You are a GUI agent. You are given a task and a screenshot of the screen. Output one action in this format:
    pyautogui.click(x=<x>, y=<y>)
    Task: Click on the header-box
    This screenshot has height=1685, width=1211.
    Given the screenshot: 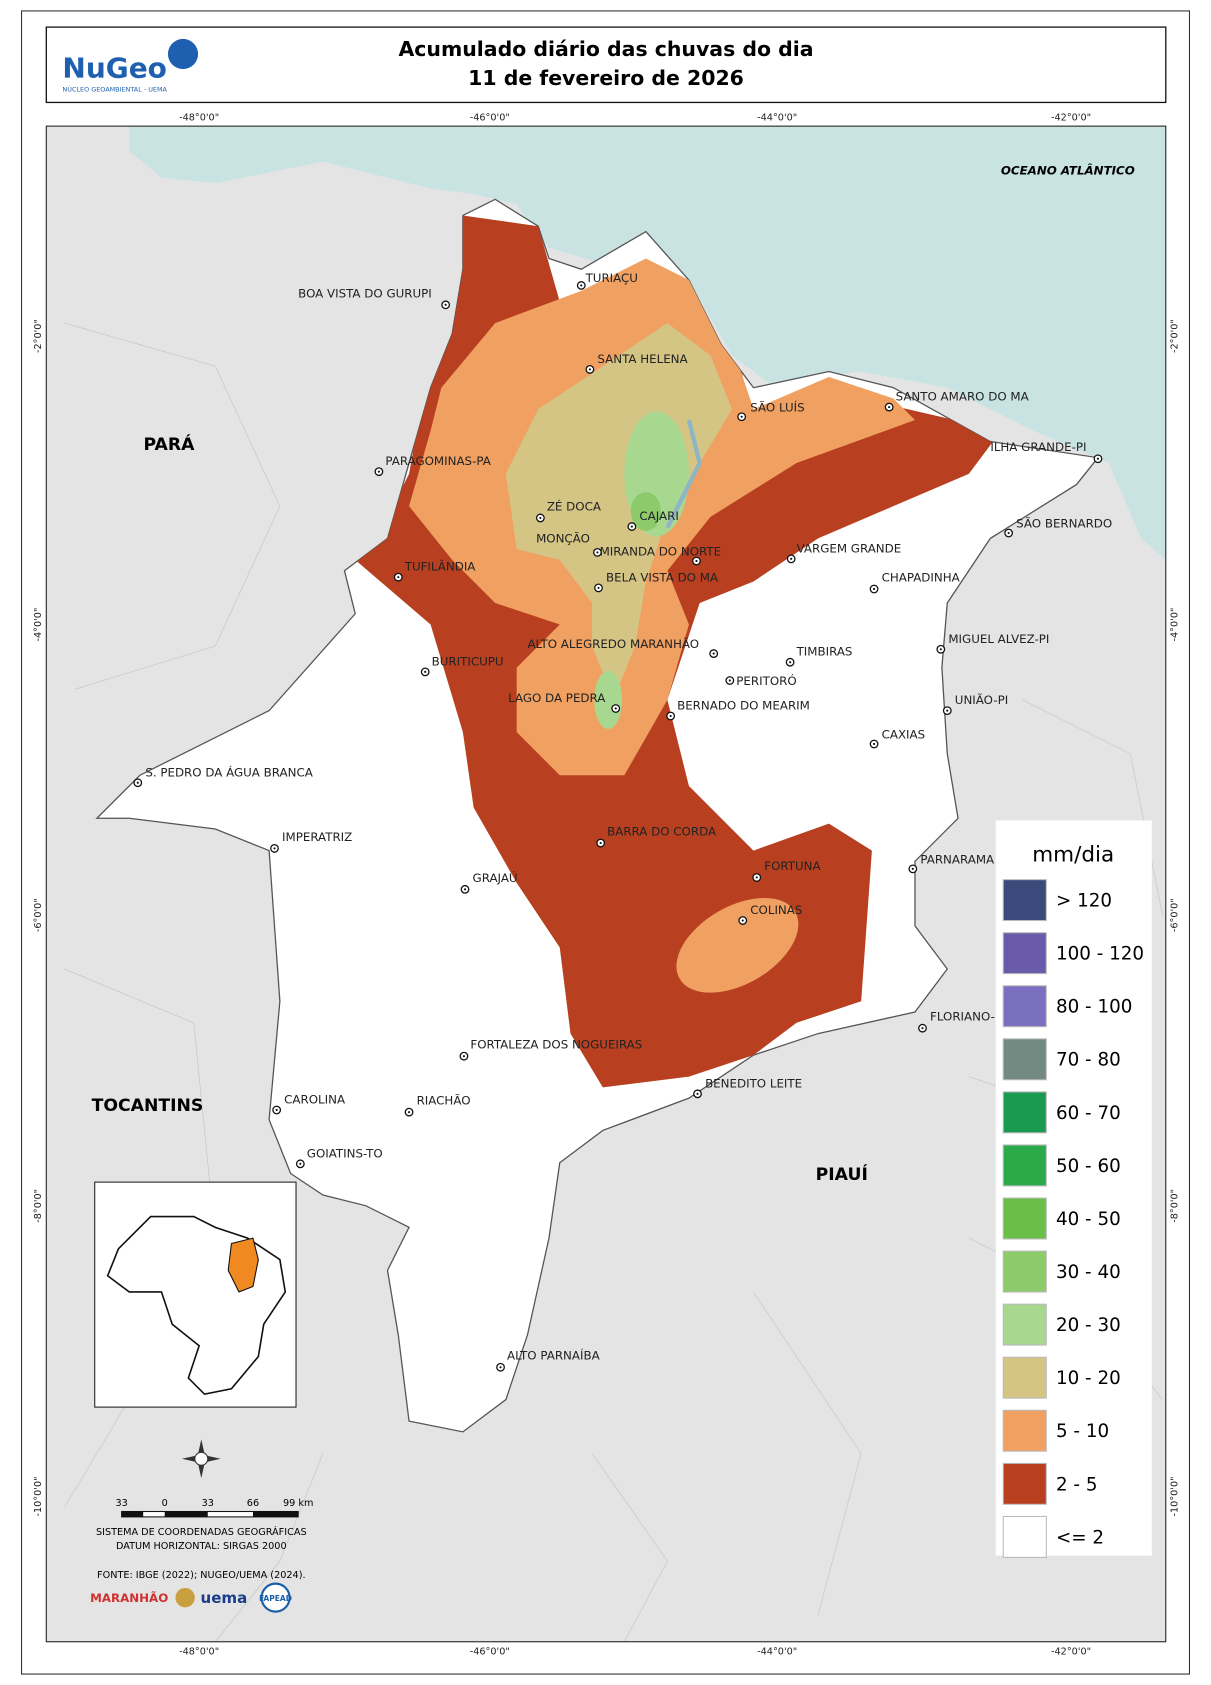 What is the action you would take?
    pyautogui.click(x=606, y=65)
    